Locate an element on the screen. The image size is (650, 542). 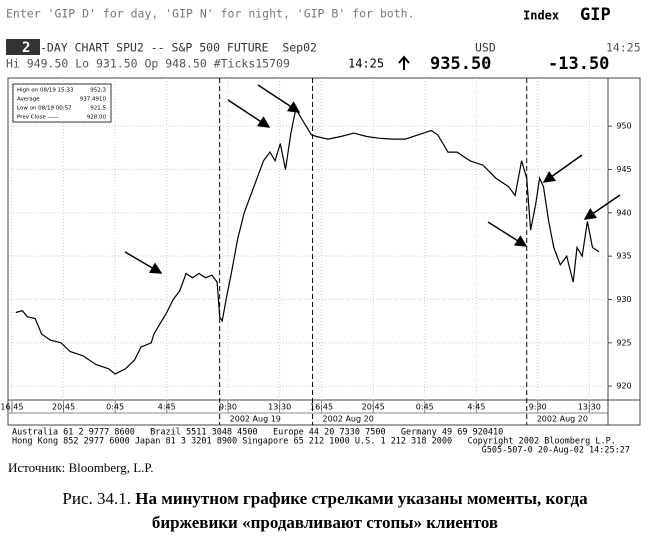
last-price: 935.50 is located at coordinates (460, 64).